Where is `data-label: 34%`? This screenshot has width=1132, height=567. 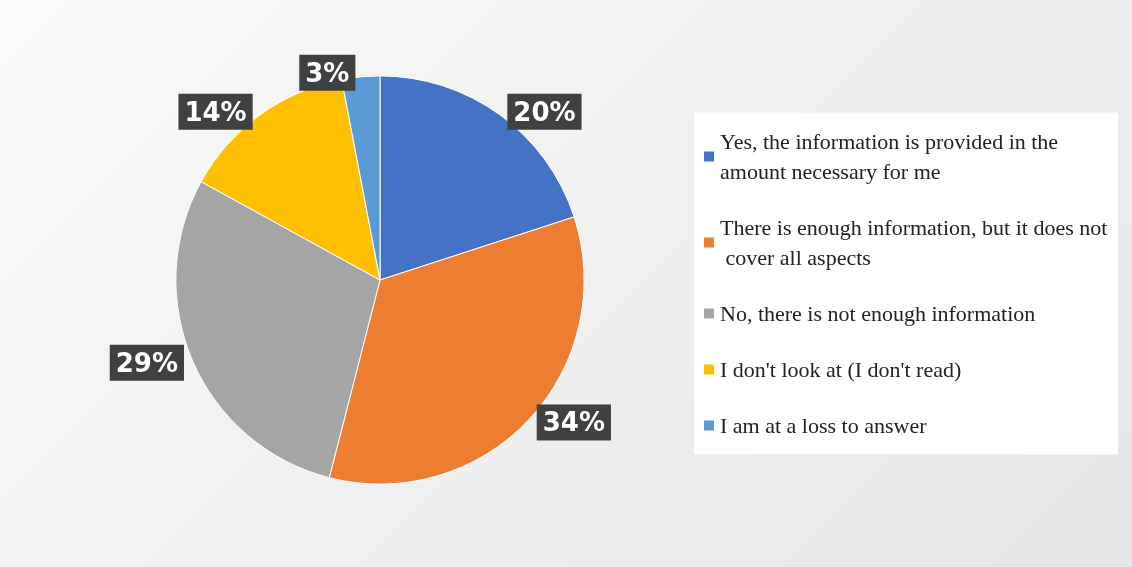
data-label: 34% is located at coordinates (573, 422).